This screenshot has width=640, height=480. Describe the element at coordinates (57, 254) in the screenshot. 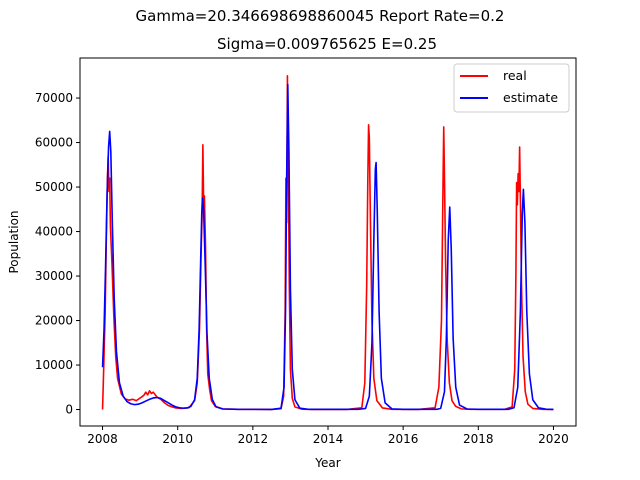

I see `y-axis: 0 10000 20000 30000 40000 50000 60000 70000` at that location.